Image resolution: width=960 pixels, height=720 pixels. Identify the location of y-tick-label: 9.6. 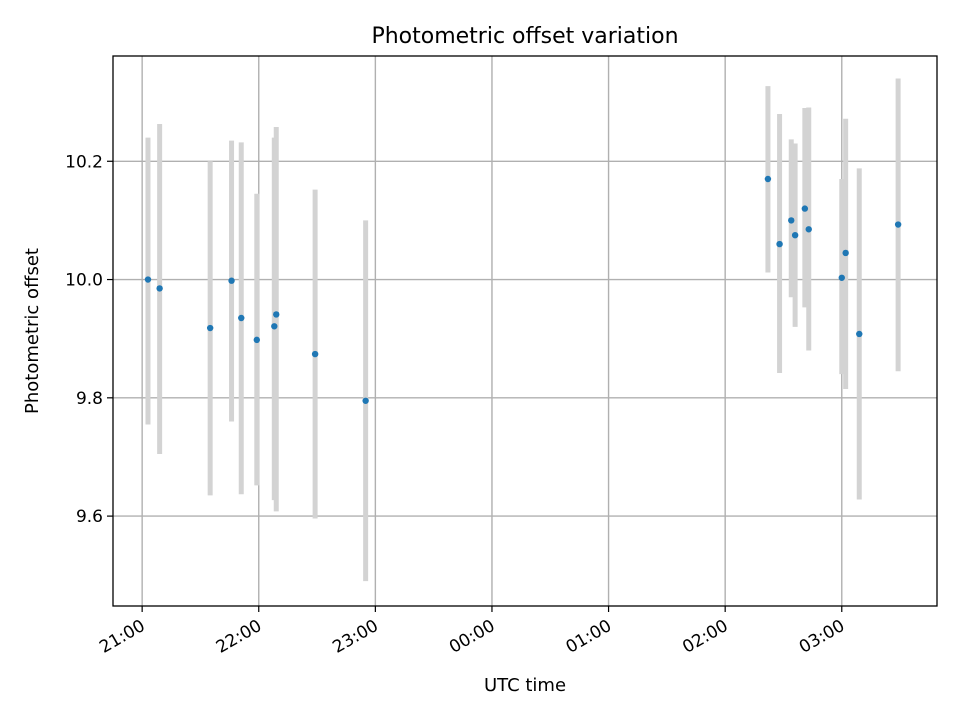
(89, 517).